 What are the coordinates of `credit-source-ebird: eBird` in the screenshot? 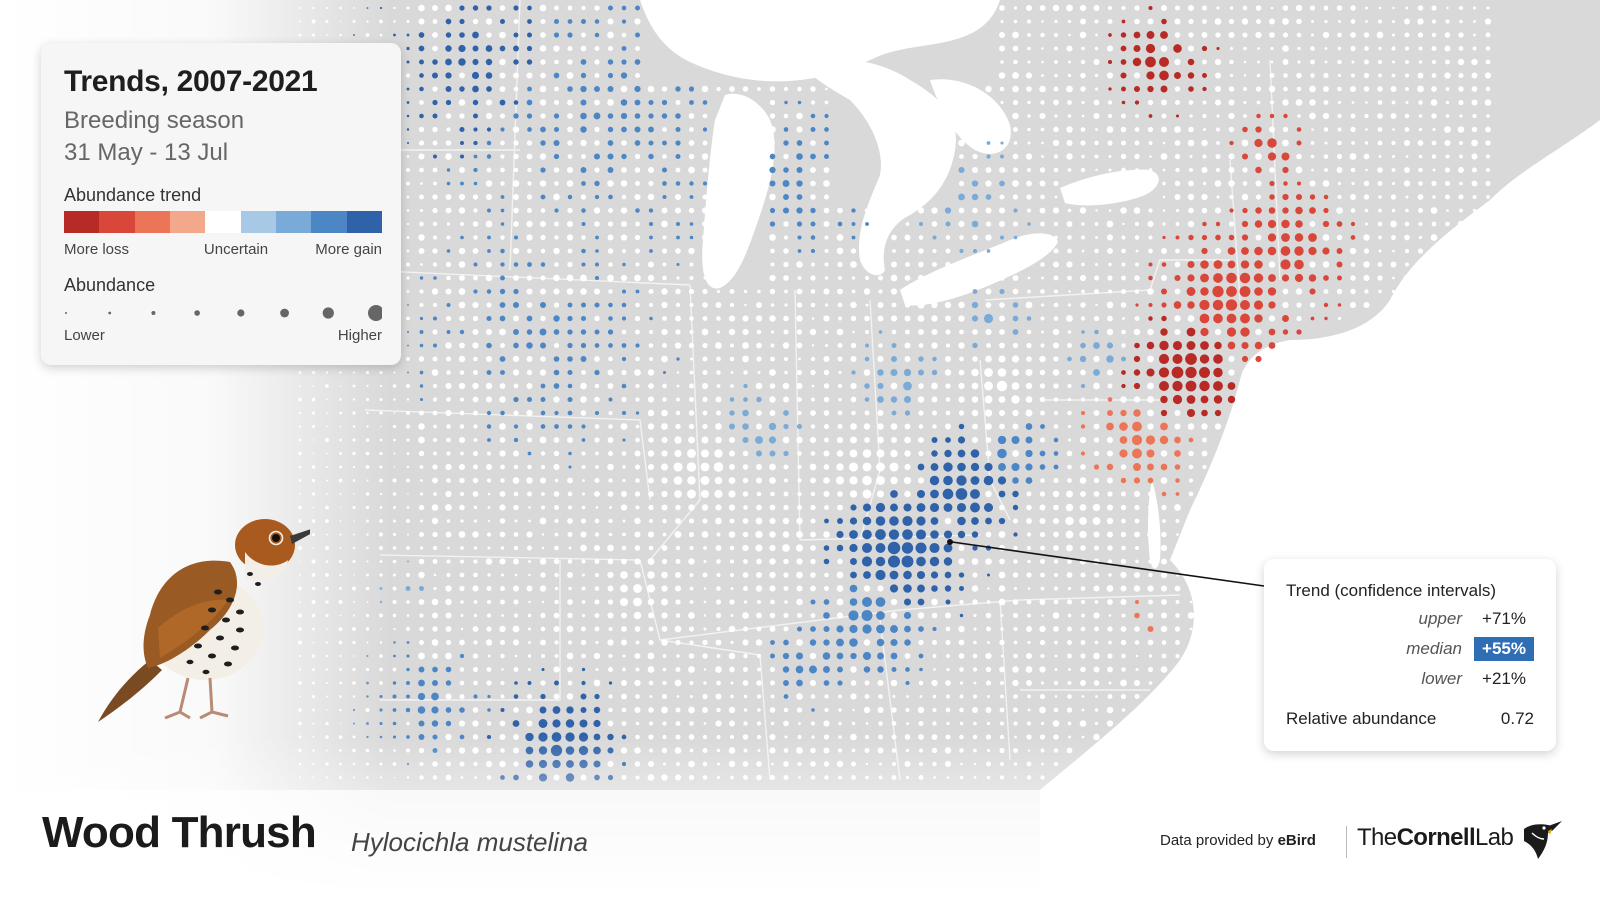 It's located at (1296, 840).